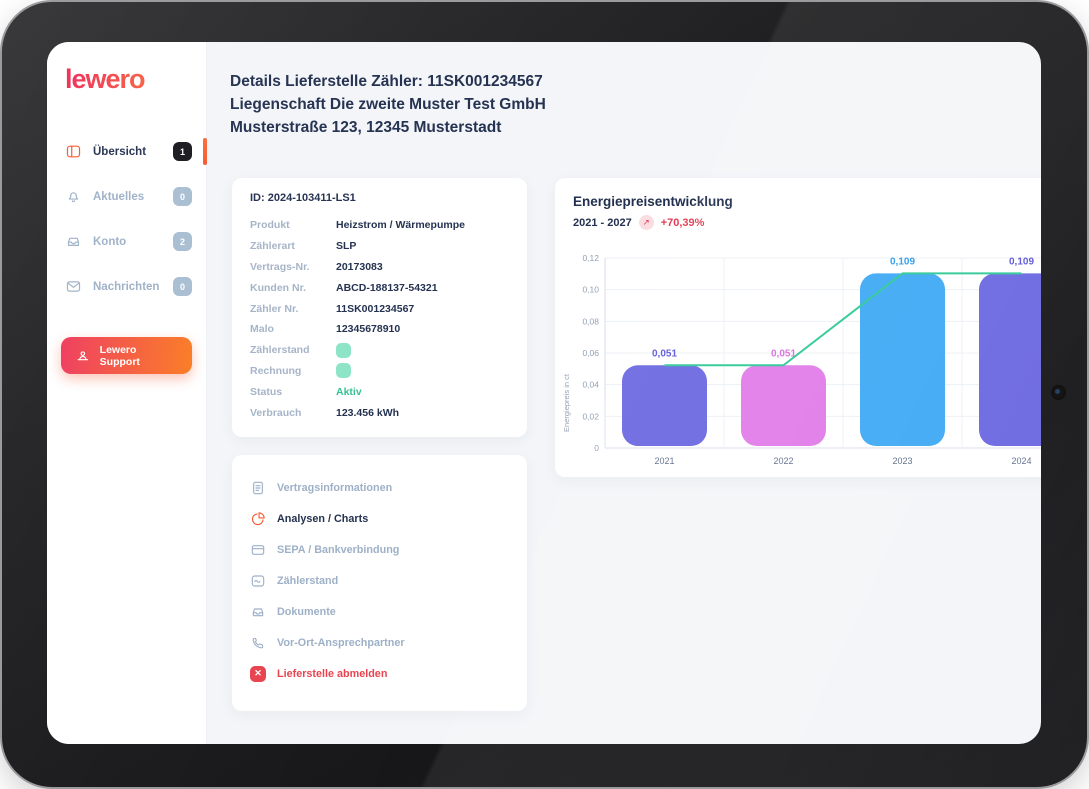  What do you see at coordinates (602, 222) in the screenshot?
I see `chart-range: 2021 - 2027` at bounding box center [602, 222].